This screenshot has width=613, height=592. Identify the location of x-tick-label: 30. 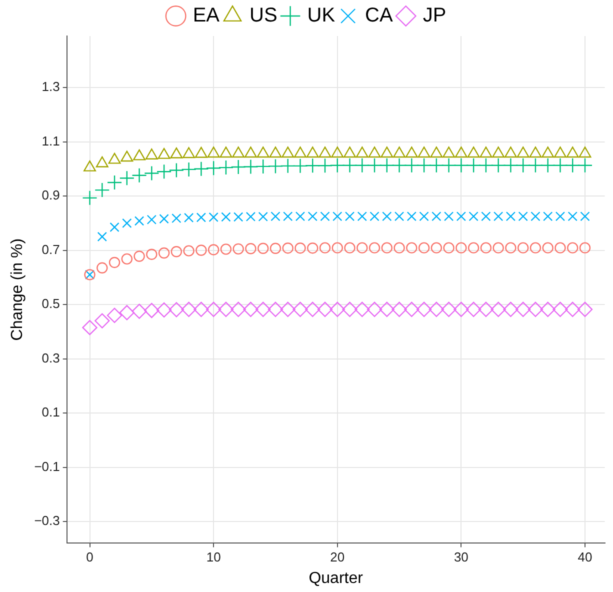
(461, 557).